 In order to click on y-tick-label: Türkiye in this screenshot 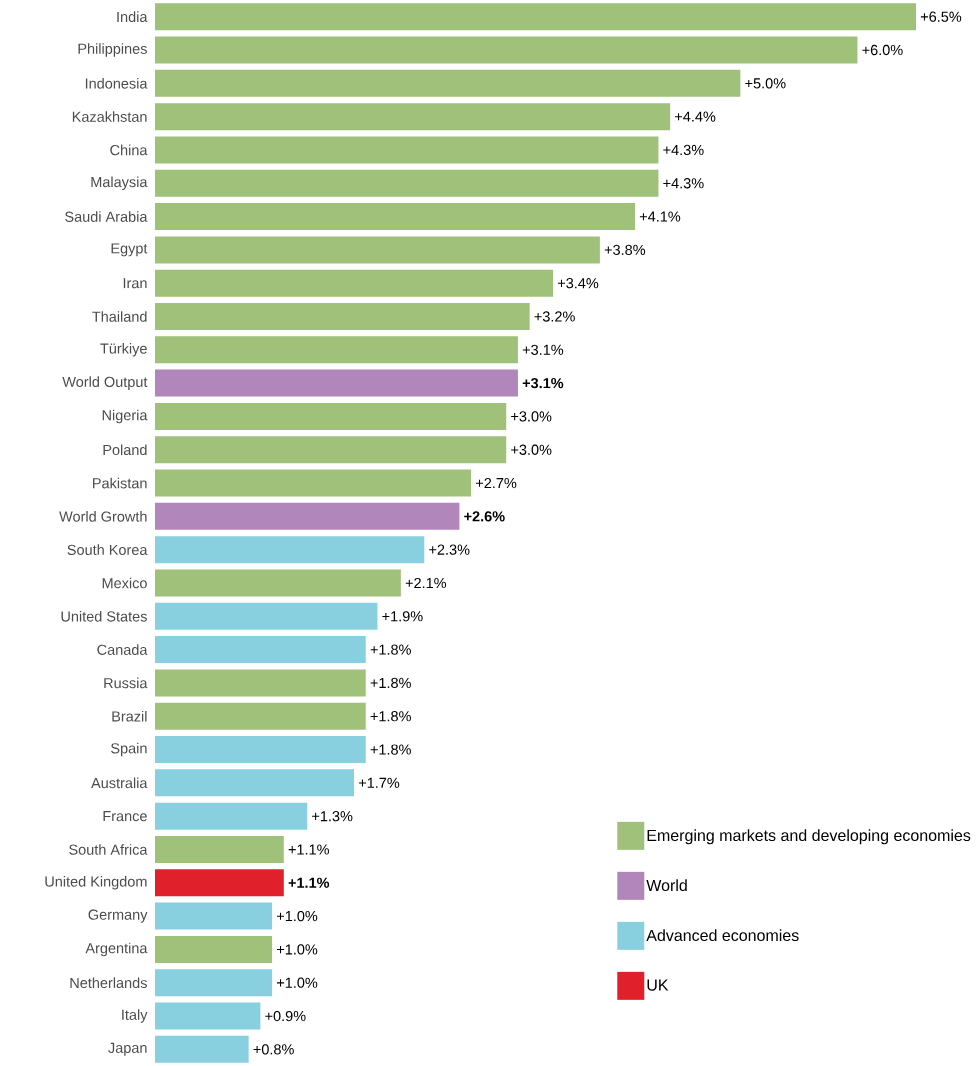, I will do `click(123, 350)`.